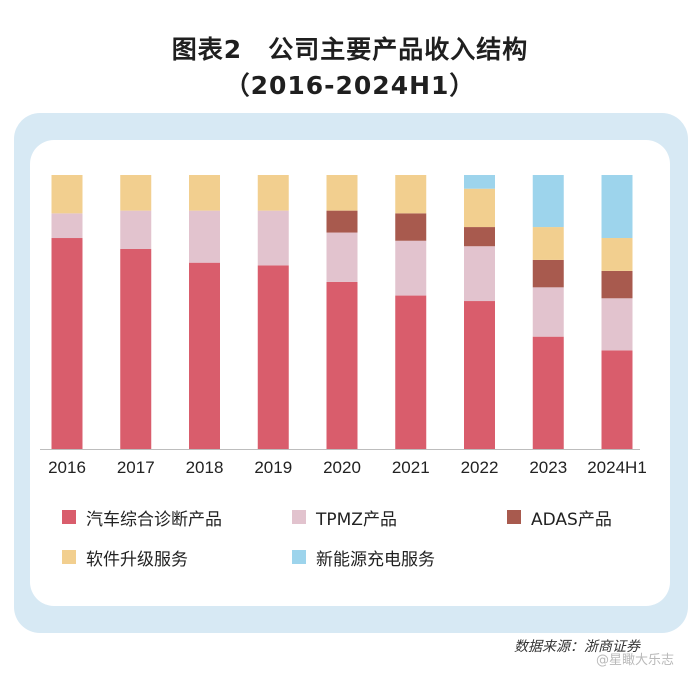  Describe the element at coordinates (273, 467) in the screenshot. I see `x-tick-label: 2019` at that location.